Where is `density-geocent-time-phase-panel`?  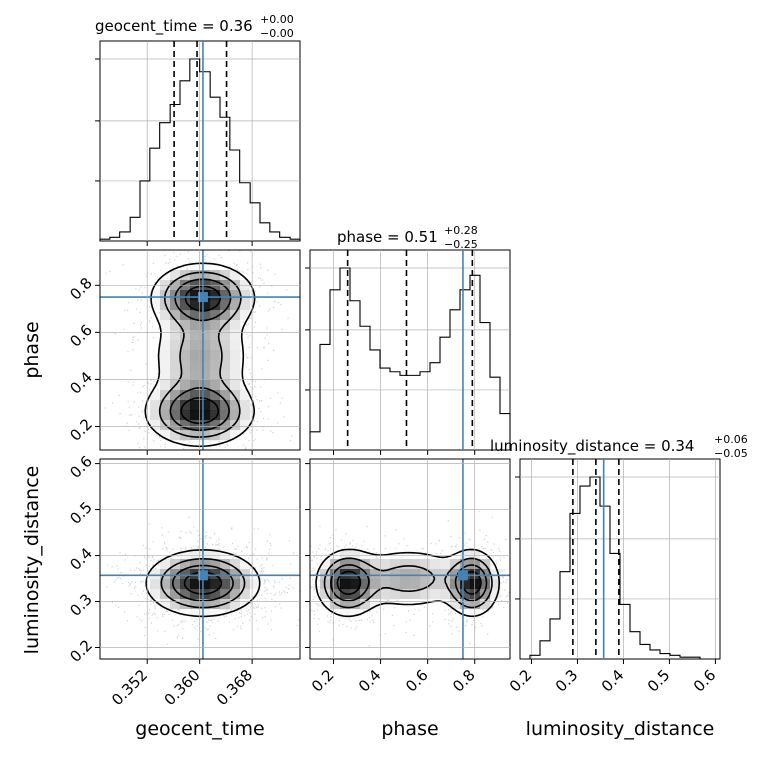
density-geocent-time-phase-panel is located at coordinates (200, 350).